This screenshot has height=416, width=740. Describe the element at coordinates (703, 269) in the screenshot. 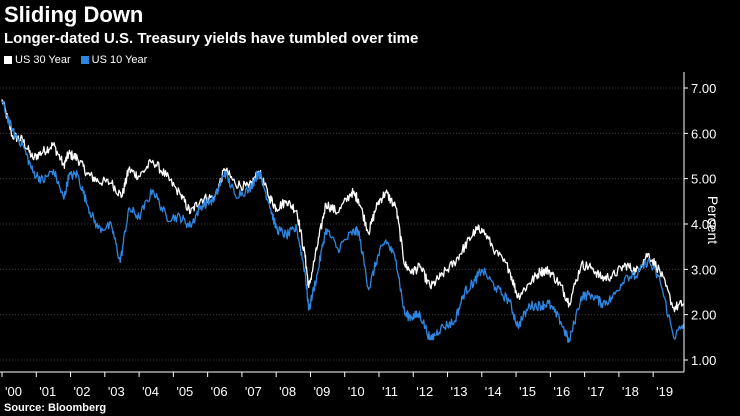

I see `y-tick-label: 3.00` at that location.